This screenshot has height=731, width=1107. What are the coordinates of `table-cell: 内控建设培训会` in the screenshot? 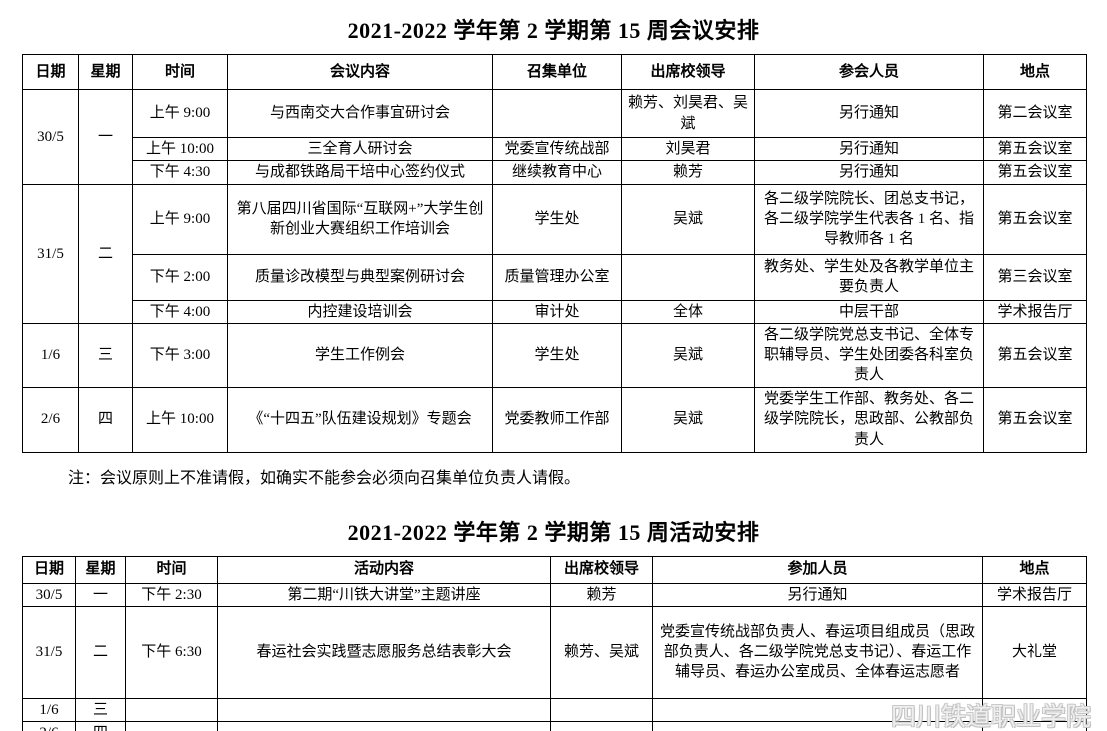 It's located at (360, 311).